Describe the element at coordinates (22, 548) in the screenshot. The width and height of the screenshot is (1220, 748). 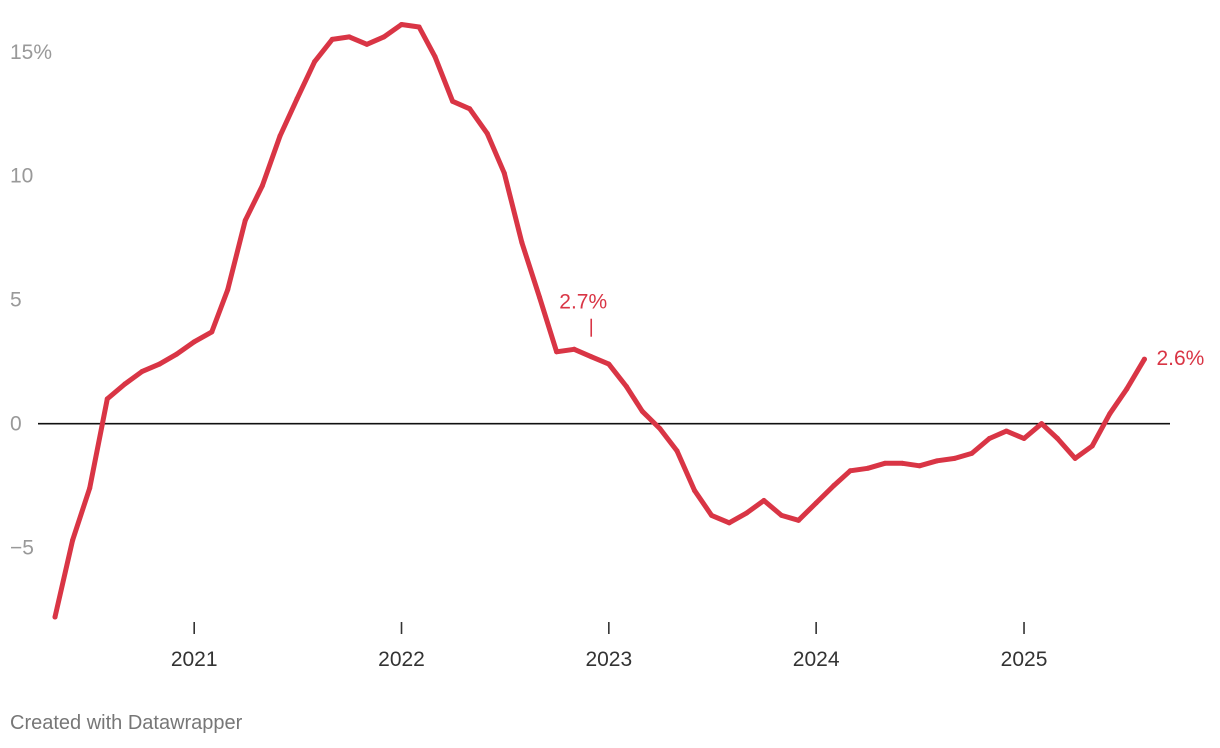
I see `y-tick-label: −5` at that location.